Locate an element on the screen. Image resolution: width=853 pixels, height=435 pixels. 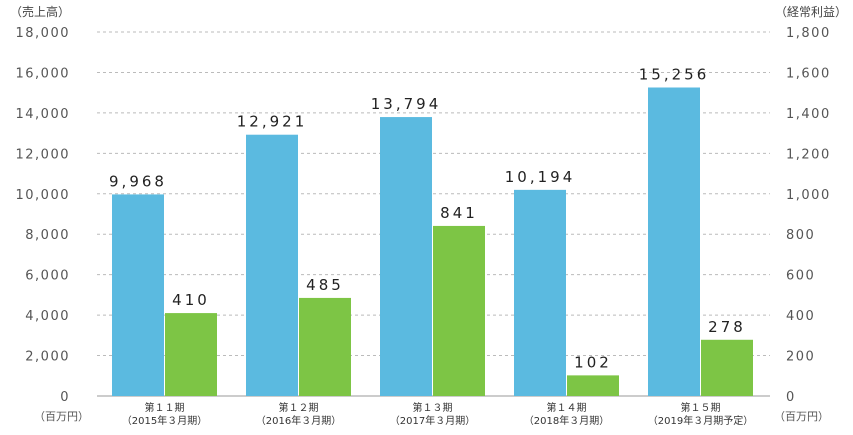
left-tick-label: 14,000 is located at coordinates (43, 114).